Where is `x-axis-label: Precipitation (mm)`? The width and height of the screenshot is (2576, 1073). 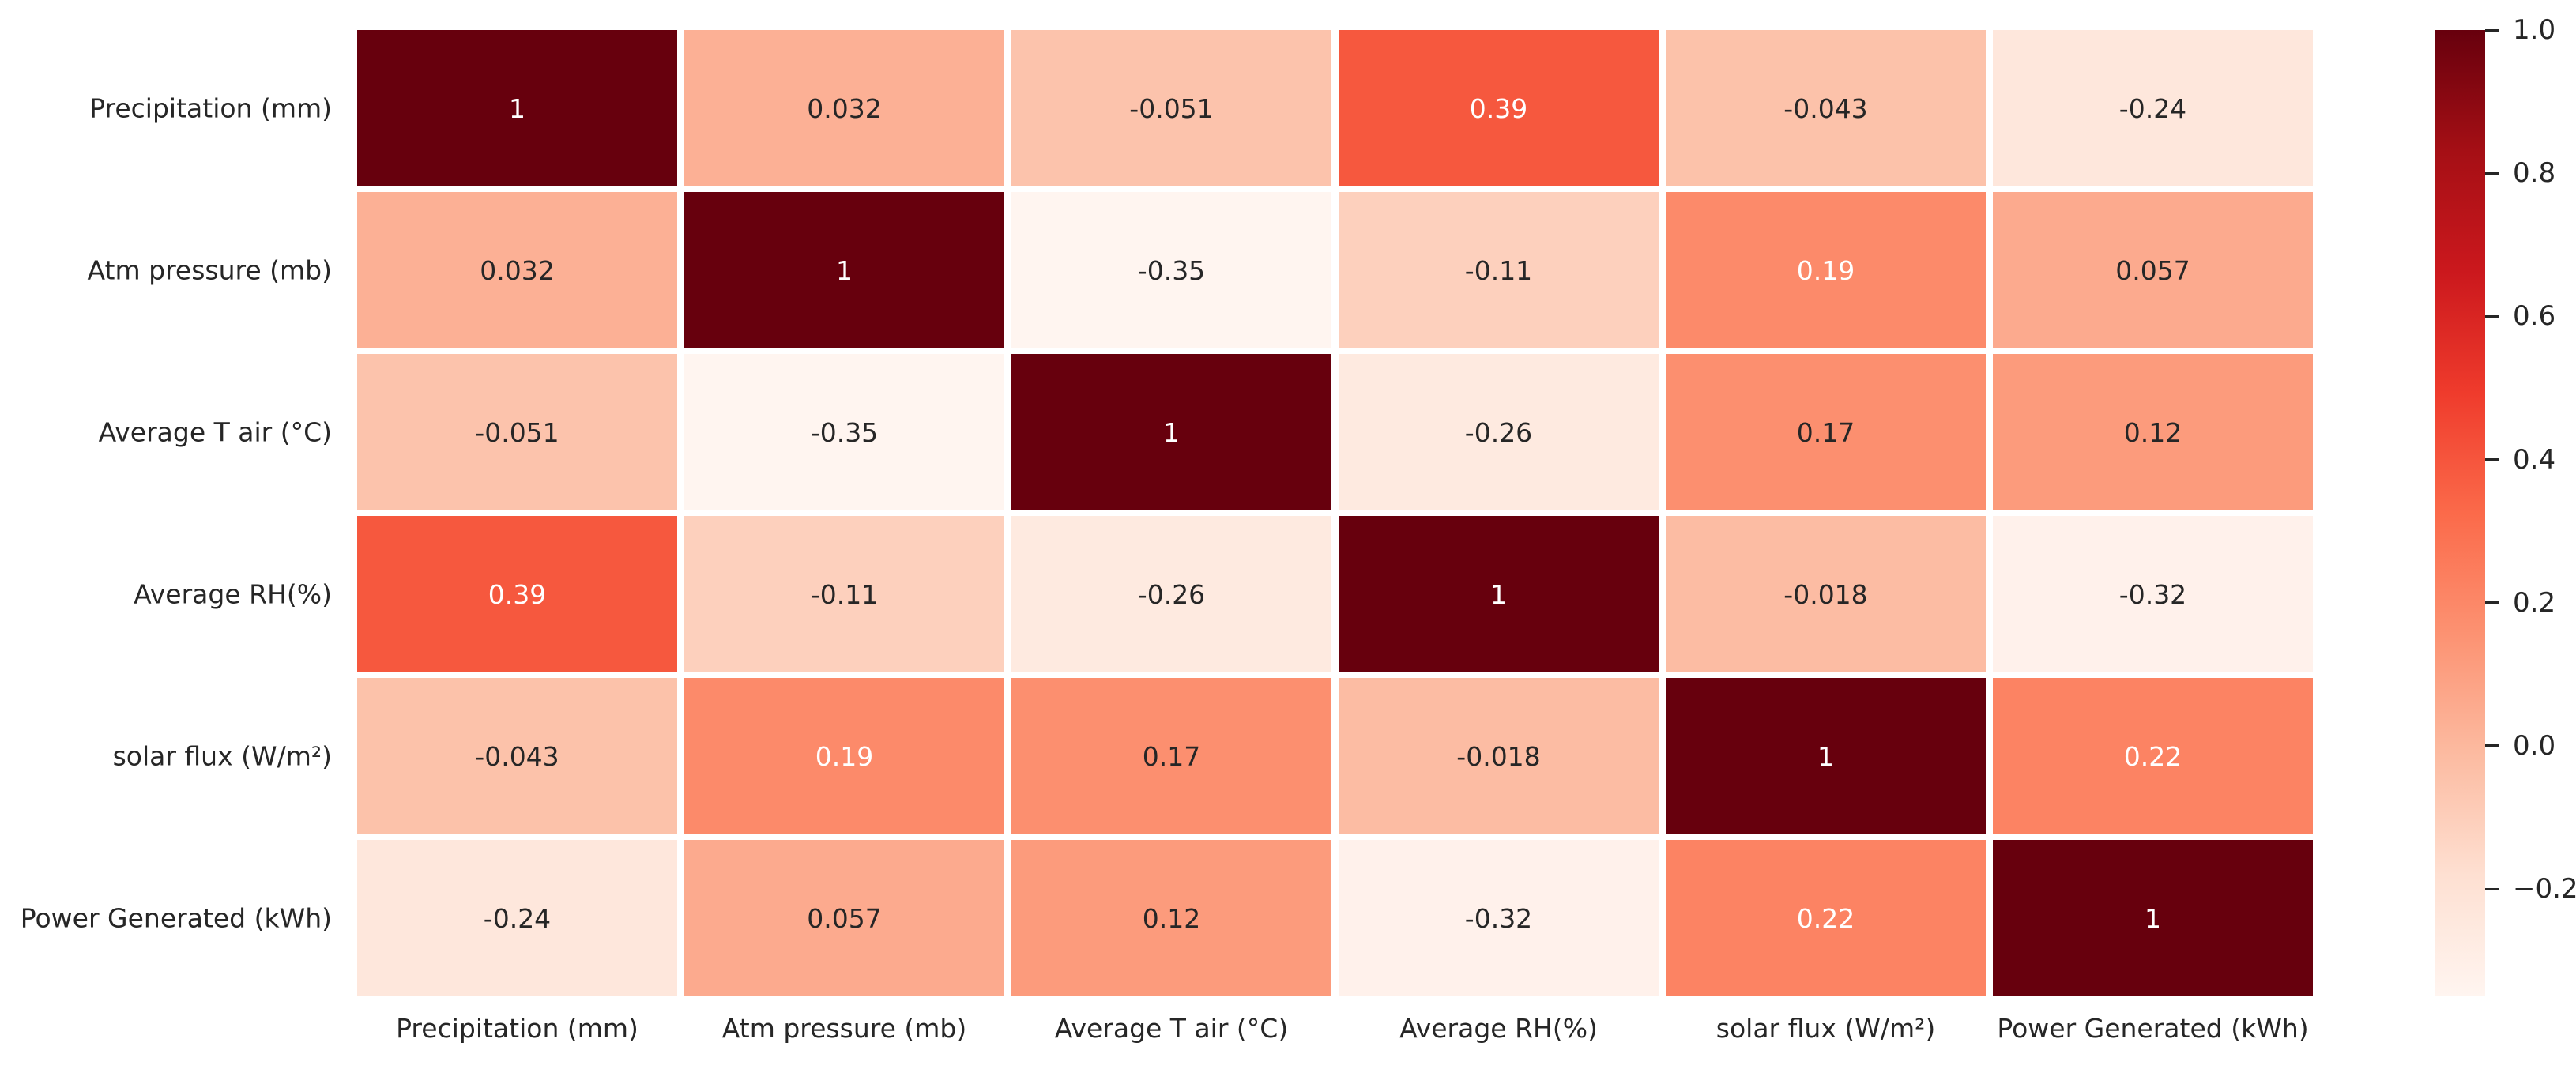 x-axis-label: Precipitation (mm) is located at coordinates (517, 1028).